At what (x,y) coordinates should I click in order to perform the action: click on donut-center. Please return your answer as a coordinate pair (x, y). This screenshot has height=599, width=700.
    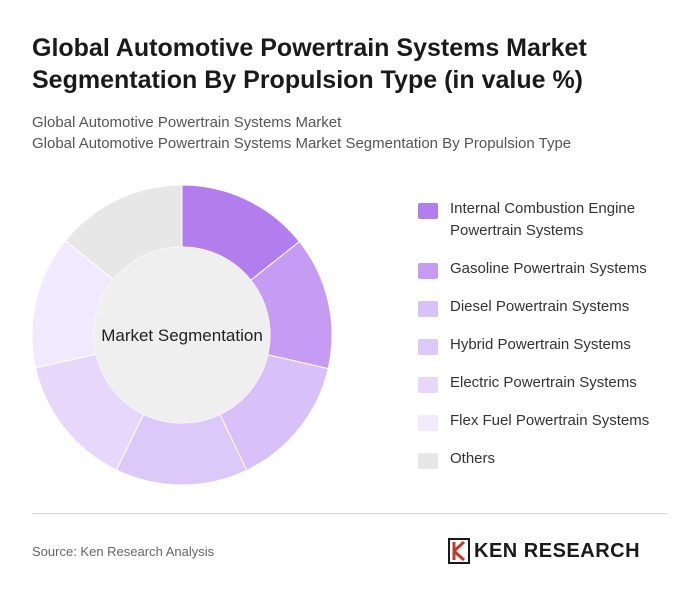
    Looking at the image, I should click on (182, 335).